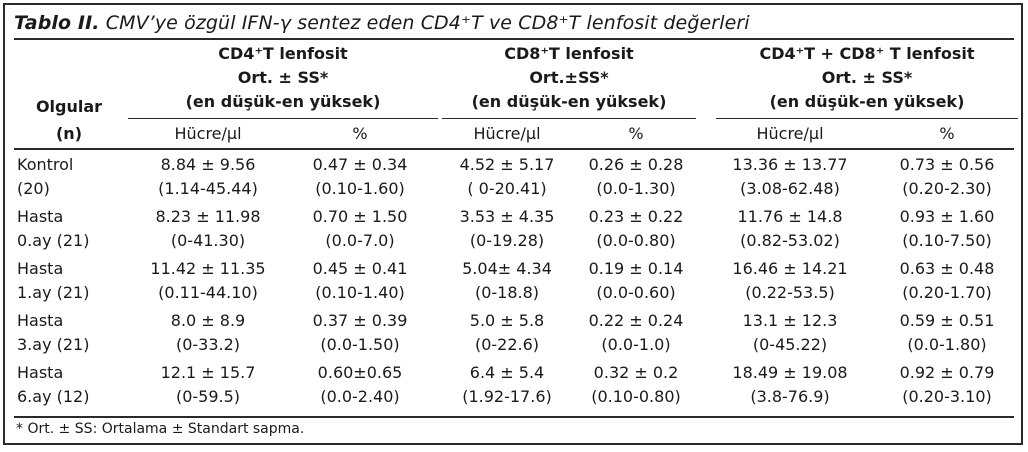 The width and height of the screenshot is (1028, 452). I want to click on cell-r5-c2-mean-sd: 0.60±0.65, so click(360, 372).